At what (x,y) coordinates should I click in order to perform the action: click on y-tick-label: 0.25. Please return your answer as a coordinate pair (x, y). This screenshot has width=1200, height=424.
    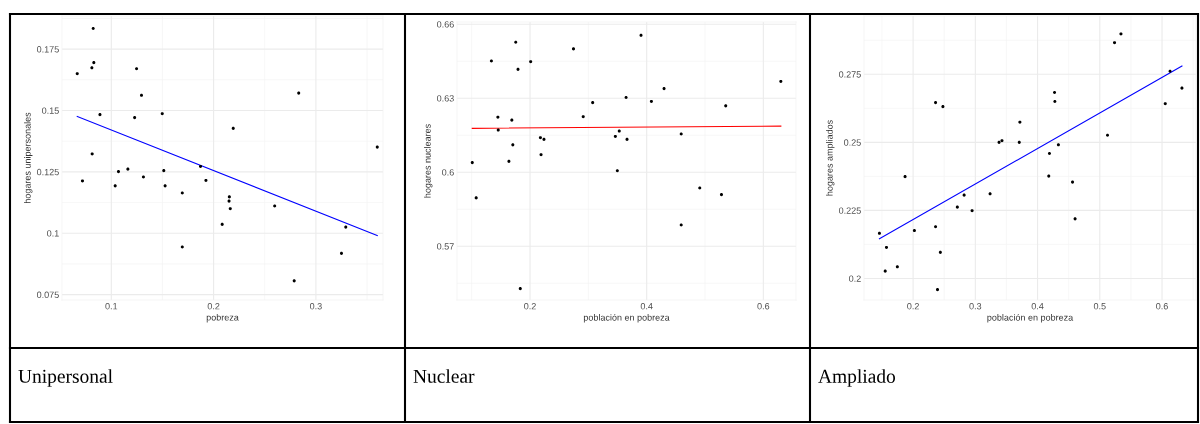
    Looking at the image, I should click on (852, 142).